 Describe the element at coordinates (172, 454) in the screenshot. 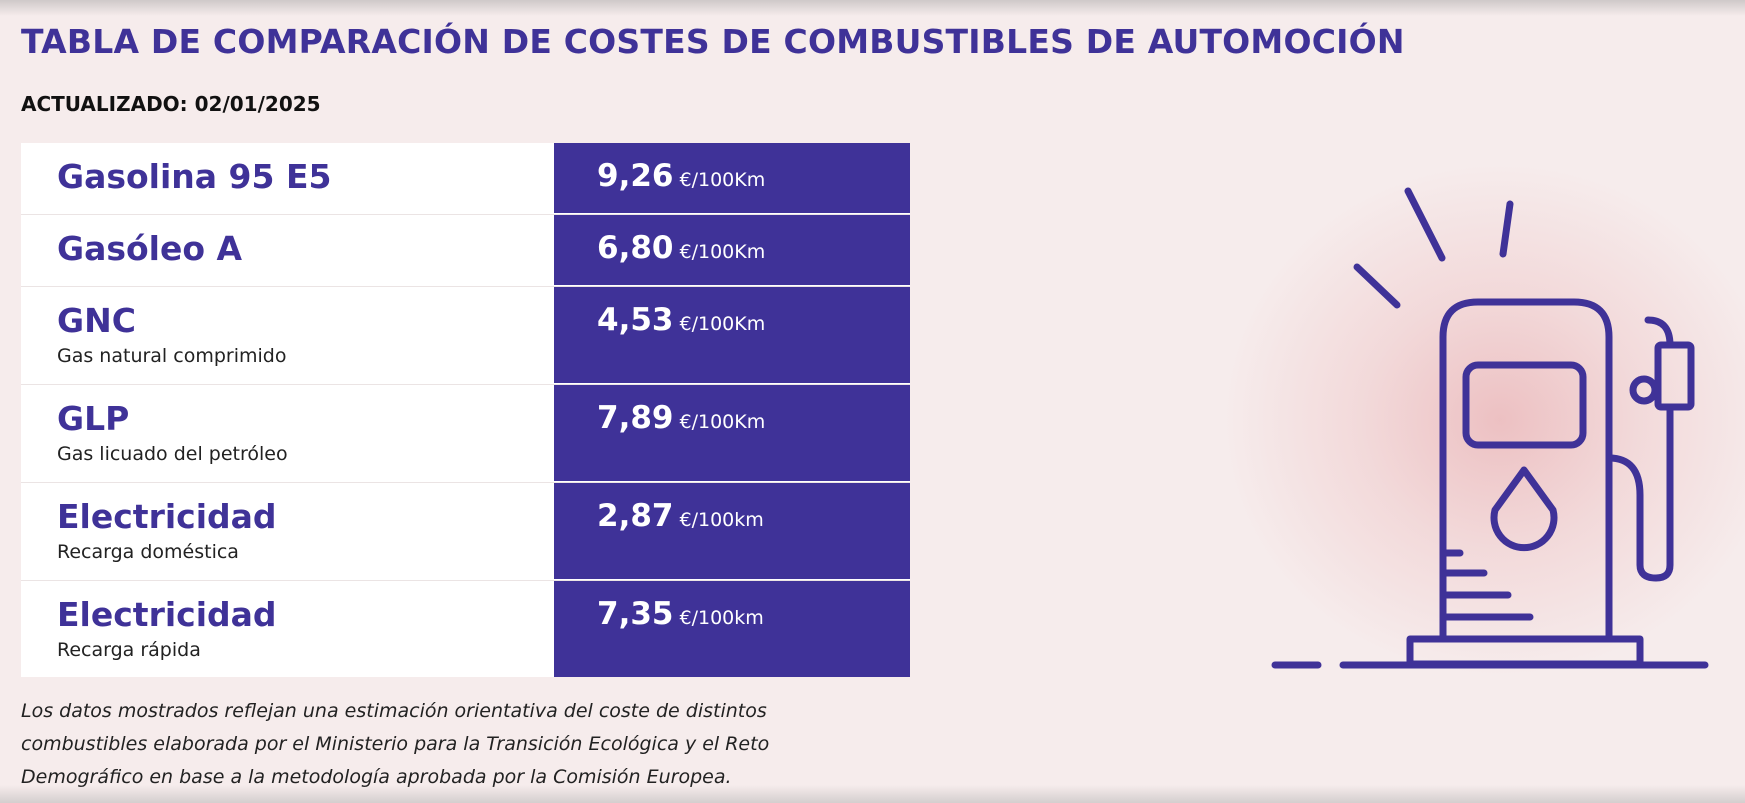

I see `fuel-subtitle: Gas licuado del petróleo` at that location.